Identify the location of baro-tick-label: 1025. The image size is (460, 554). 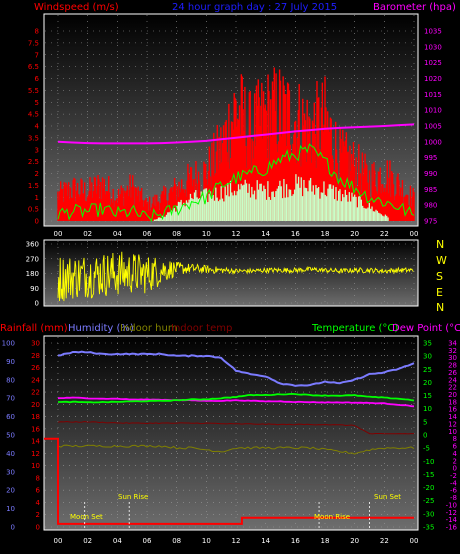
(433, 63).